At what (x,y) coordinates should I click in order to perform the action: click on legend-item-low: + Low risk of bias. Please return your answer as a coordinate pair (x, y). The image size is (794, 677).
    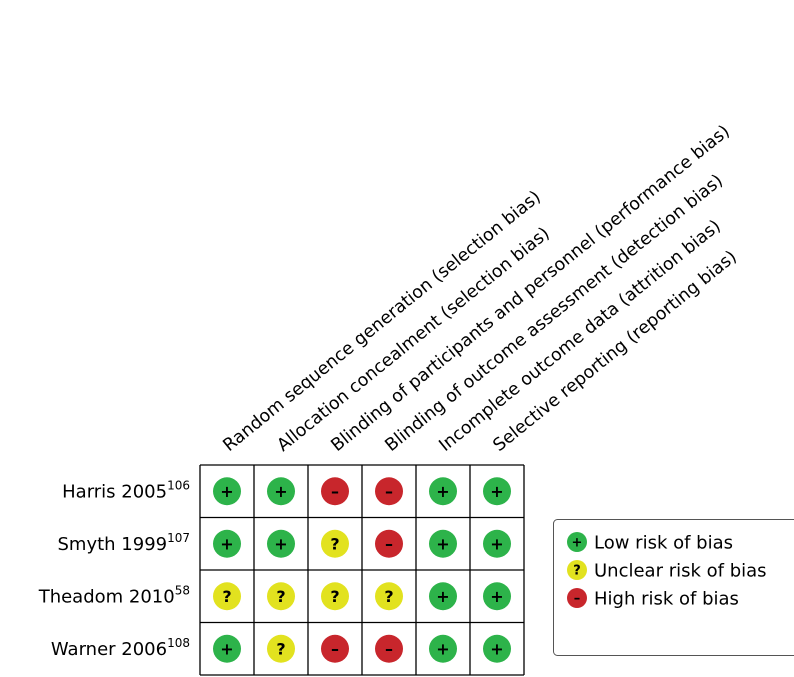
    Looking at the image, I should click on (650, 543).